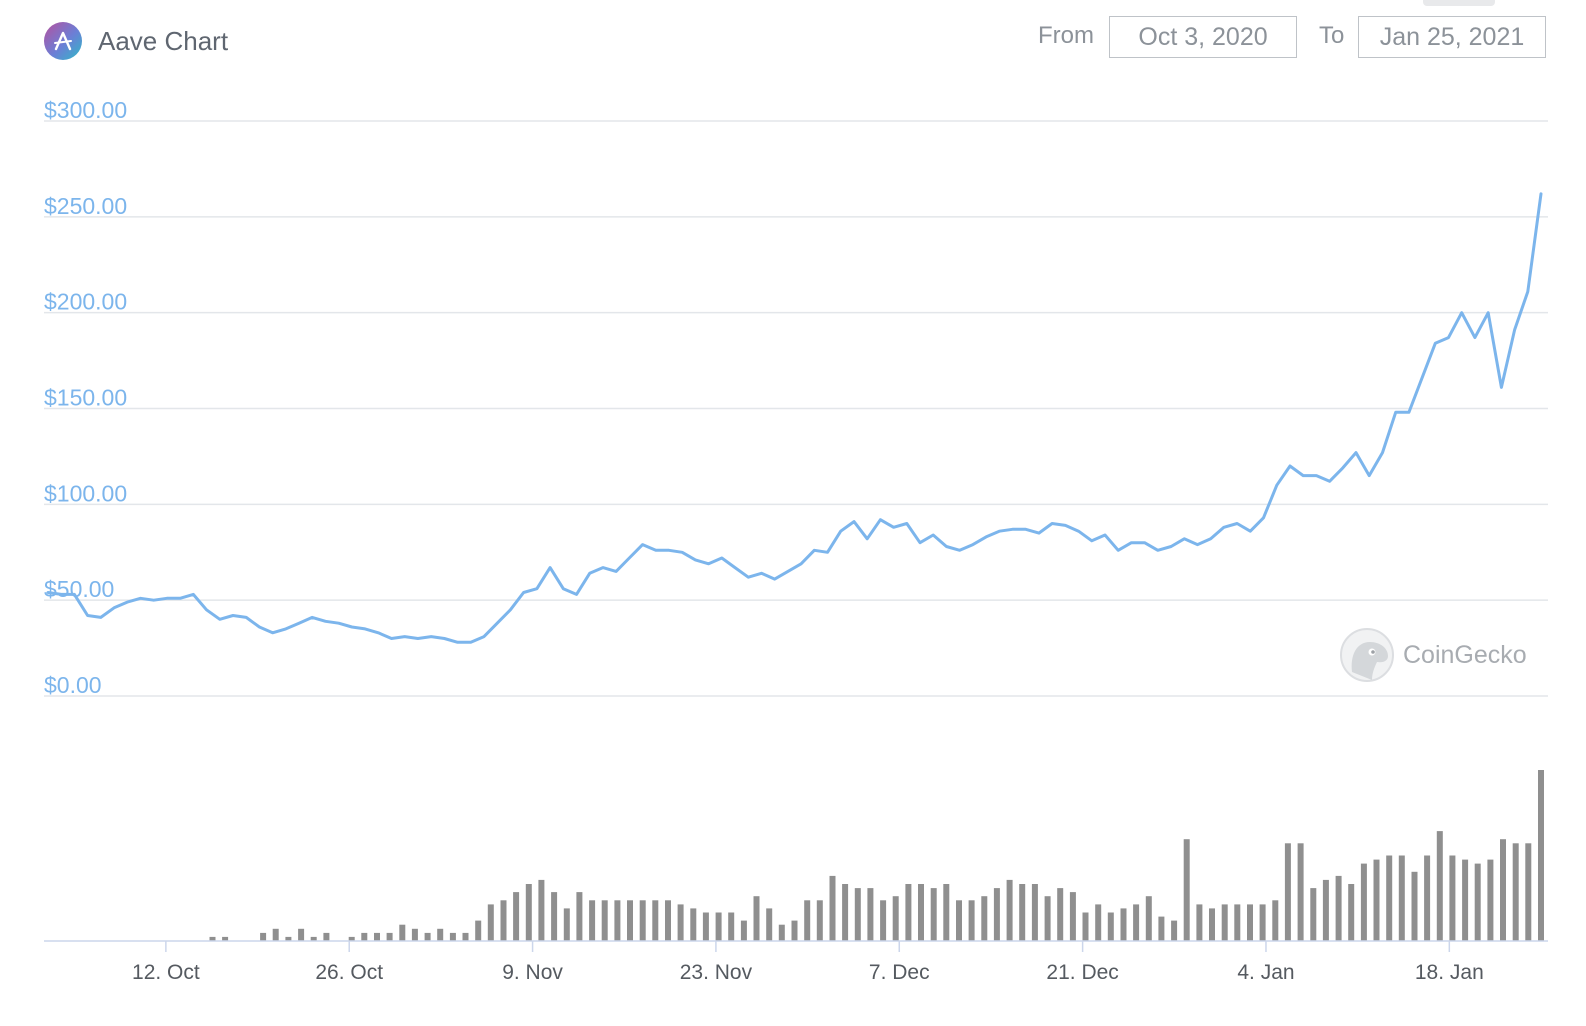  I want to click on x-tick-label: 23. Nov, so click(716, 972).